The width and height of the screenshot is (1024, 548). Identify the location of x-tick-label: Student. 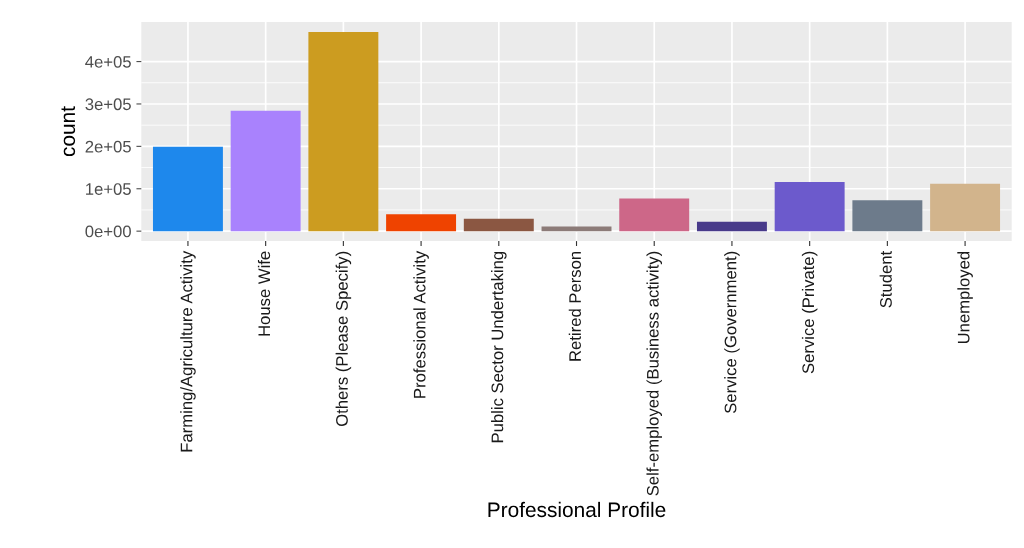
(885, 279).